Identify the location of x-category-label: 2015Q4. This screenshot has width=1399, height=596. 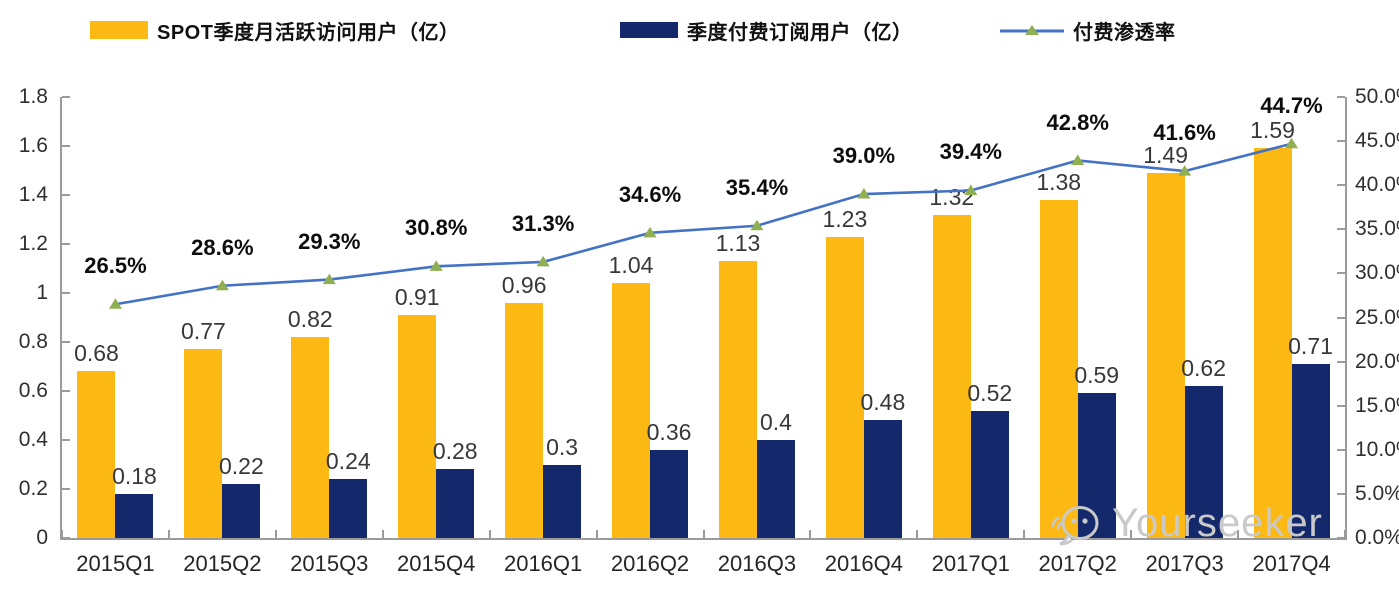
(436, 563).